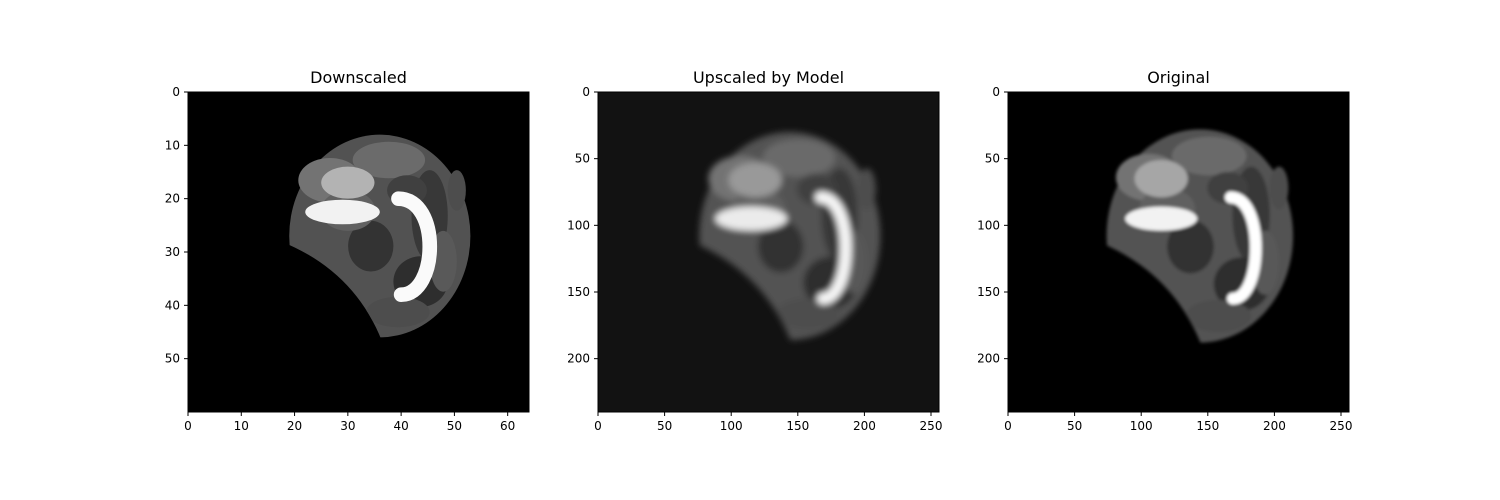 This screenshot has height=500, width=1500. What do you see at coordinates (768, 77) in the screenshot?
I see `panel-title-upscaled: Upscaled by Model` at bounding box center [768, 77].